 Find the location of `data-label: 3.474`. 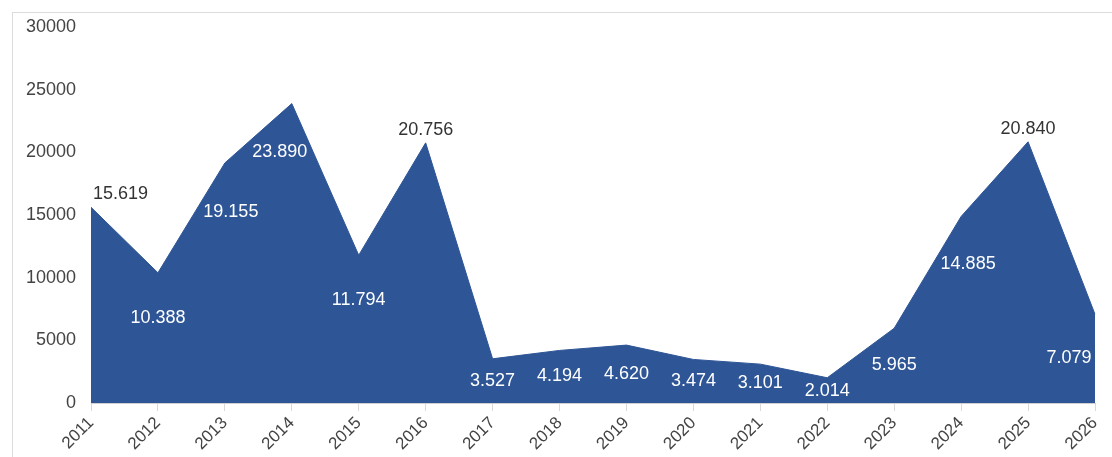

data-label: 3.474 is located at coordinates (693, 380).